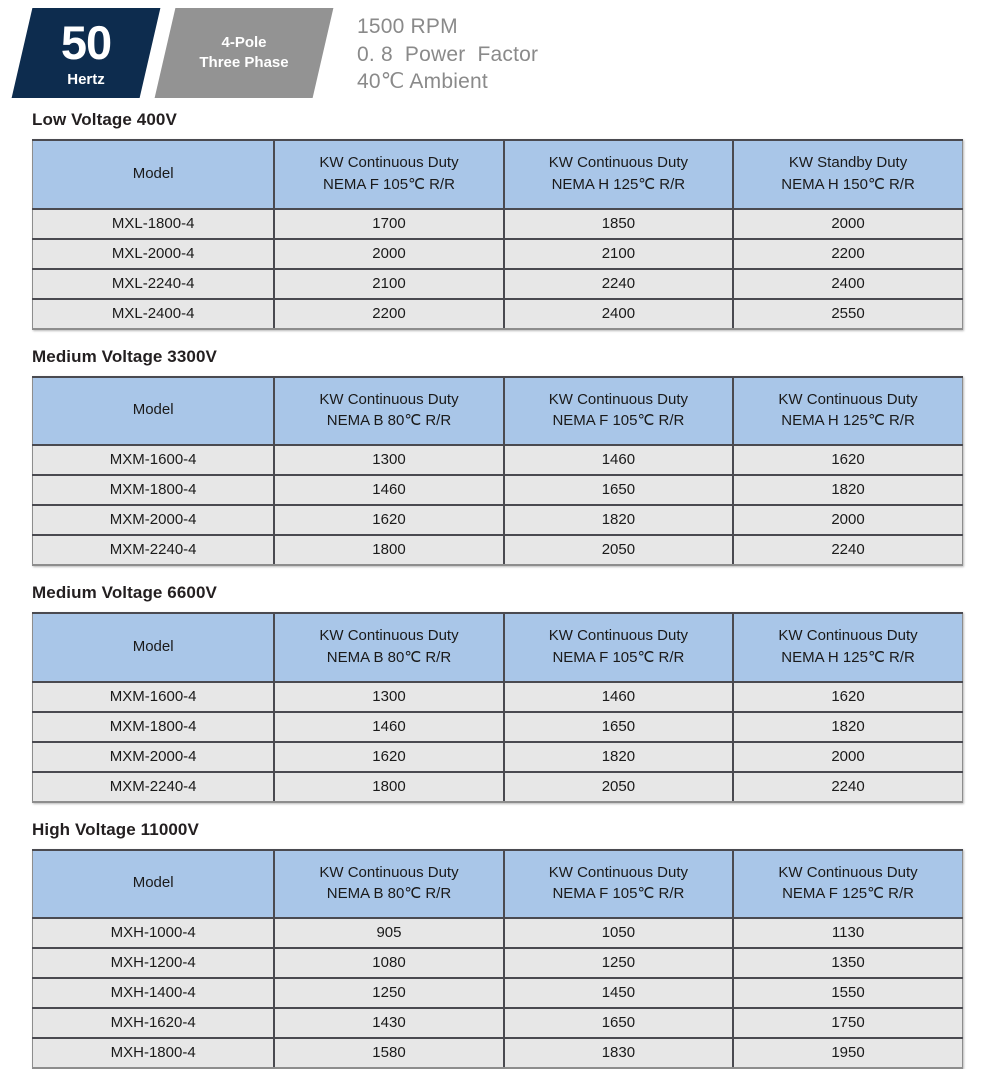 The height and width of the screenshot is (1069, 985). Describe the element at coordinates (154, 284) in the screenshot. I see `model-cell: MXL-2240-4` at that location.